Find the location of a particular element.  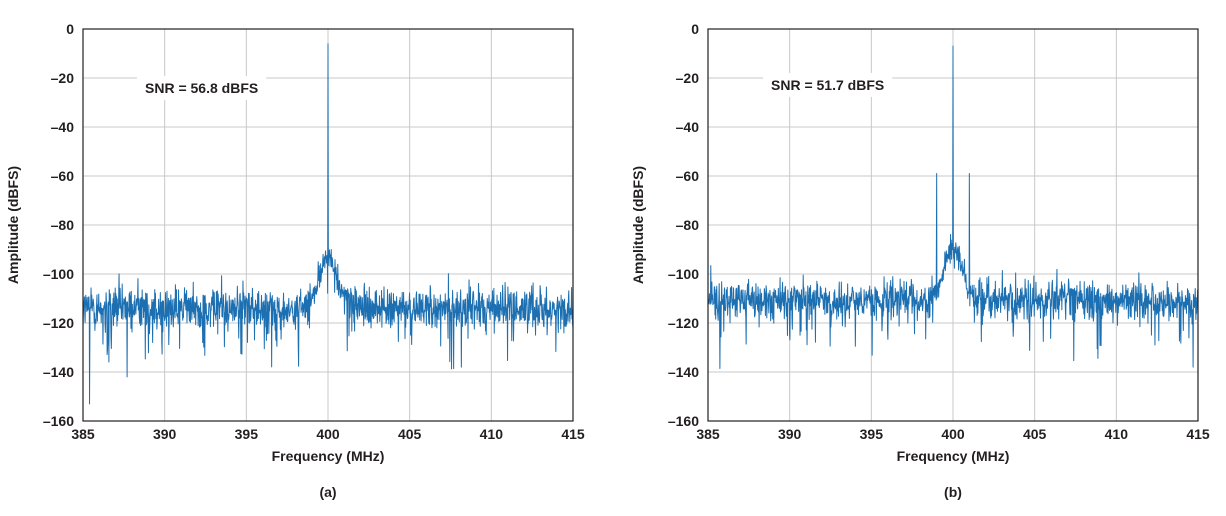

snr-annotation: SNR = 51.7 dBFS is located at coordinates (827, 85).